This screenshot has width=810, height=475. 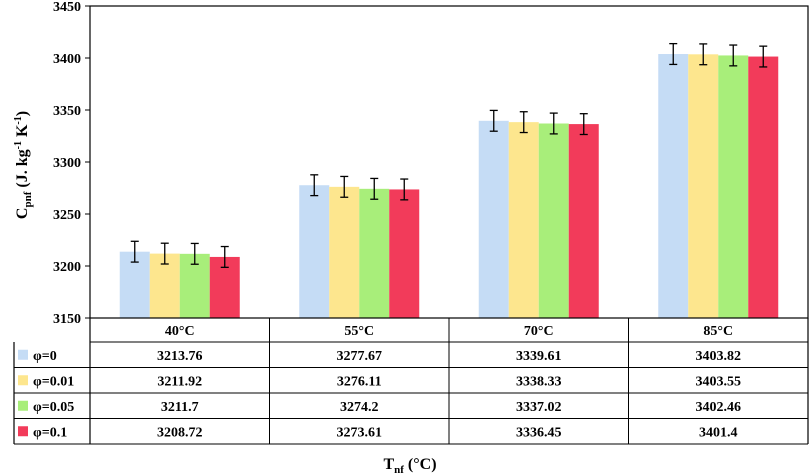 What do you see at coordinates (67, 215) in the screenshot?
I see `y-tick-label: 3250` at bounding box center [67, 215].